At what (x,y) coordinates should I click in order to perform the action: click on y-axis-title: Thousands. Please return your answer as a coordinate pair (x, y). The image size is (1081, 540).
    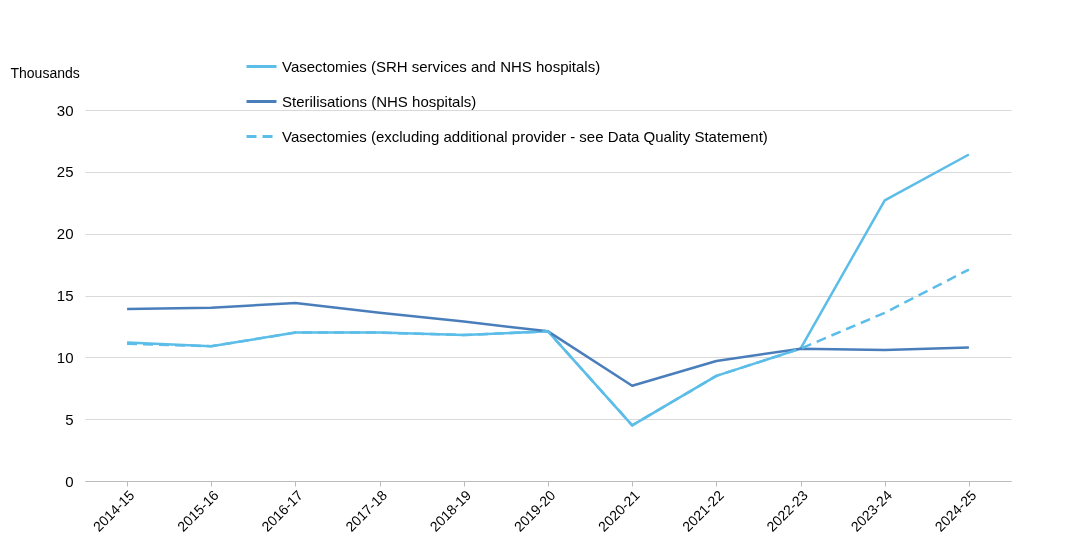
    Looking at the image, I should click on (45, 72).